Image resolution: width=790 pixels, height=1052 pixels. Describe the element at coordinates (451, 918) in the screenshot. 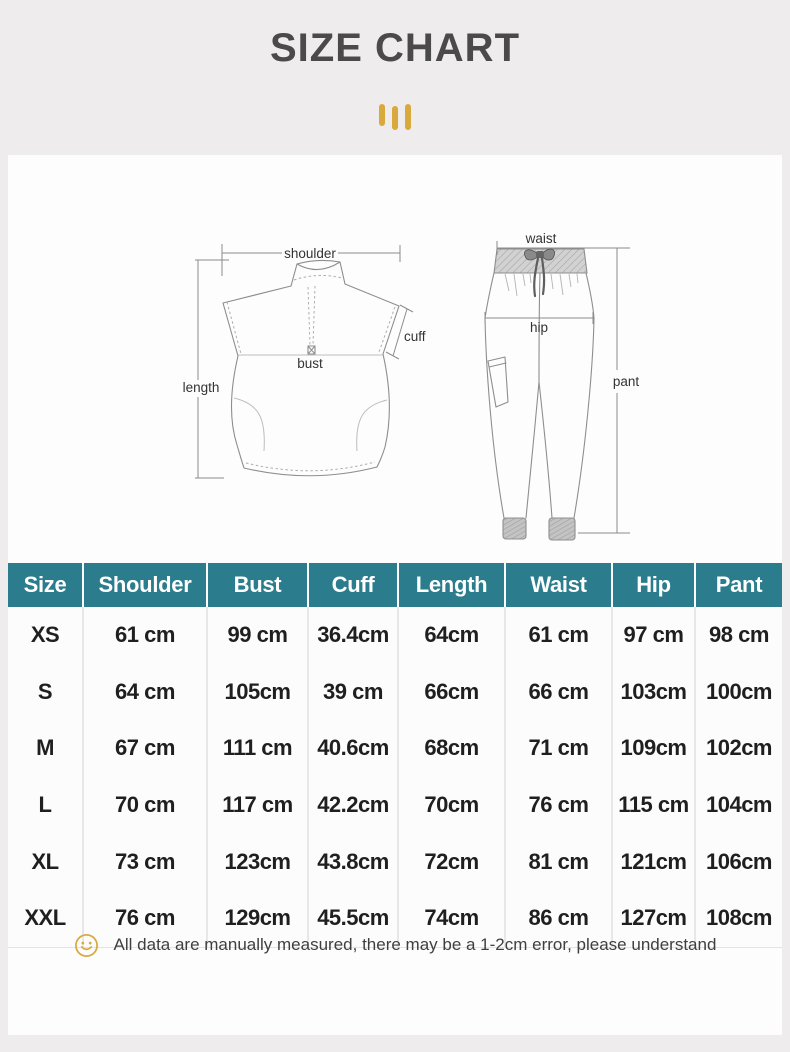

I see `cell-length: 74cm` at that location.